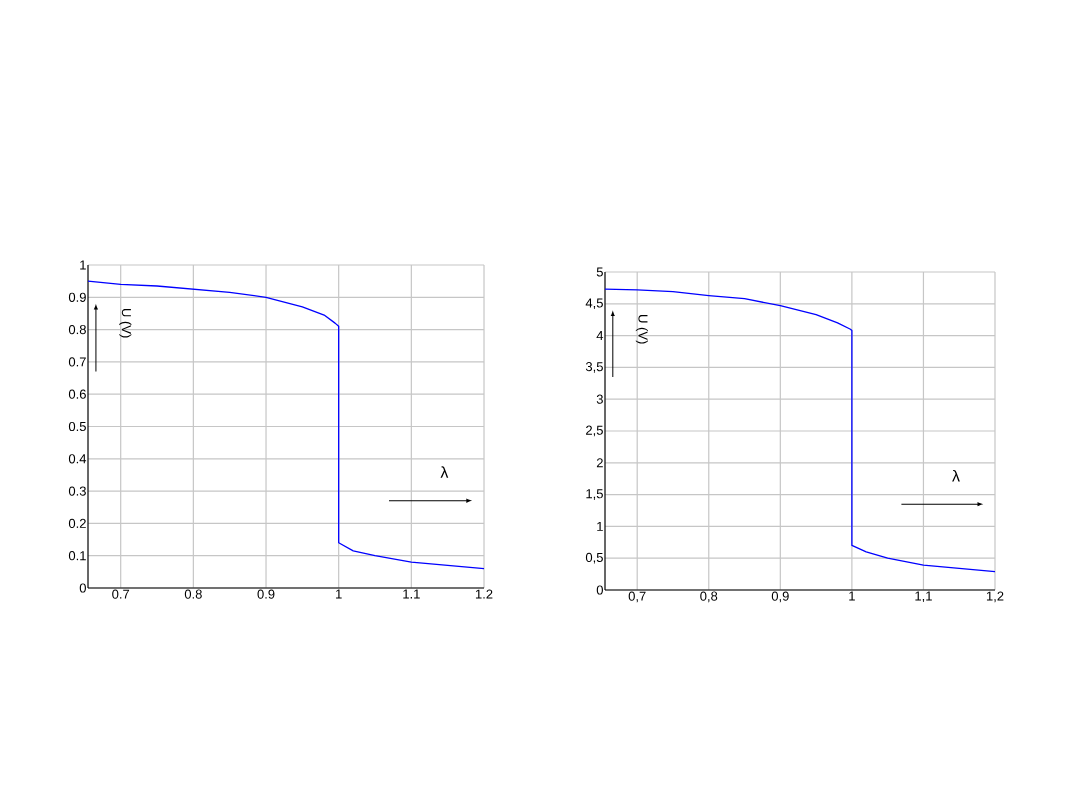 This screenshot has width=1080, height=810. I want to click on x-tick-label: 0,9, so click(780, 597).